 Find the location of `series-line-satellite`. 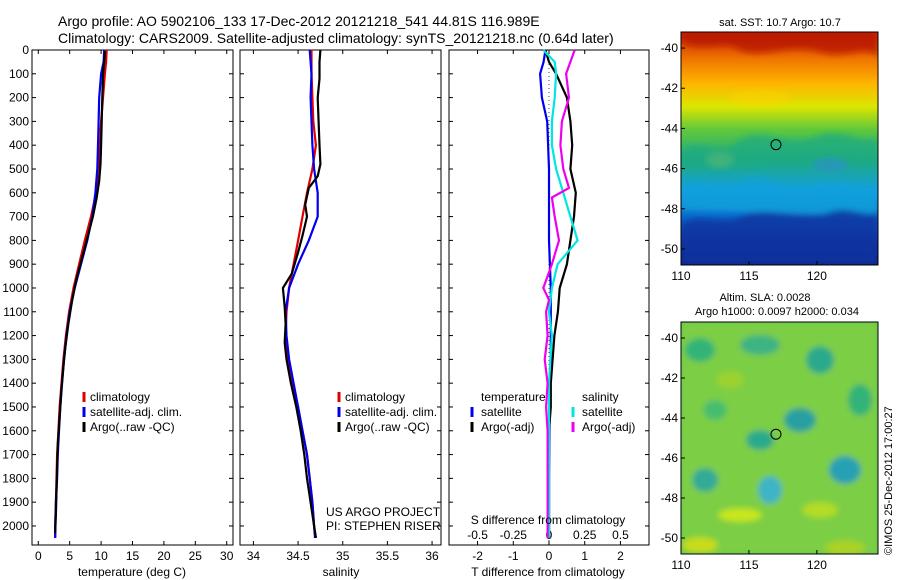

series-line-satellite is located at coordinates (560, 293).